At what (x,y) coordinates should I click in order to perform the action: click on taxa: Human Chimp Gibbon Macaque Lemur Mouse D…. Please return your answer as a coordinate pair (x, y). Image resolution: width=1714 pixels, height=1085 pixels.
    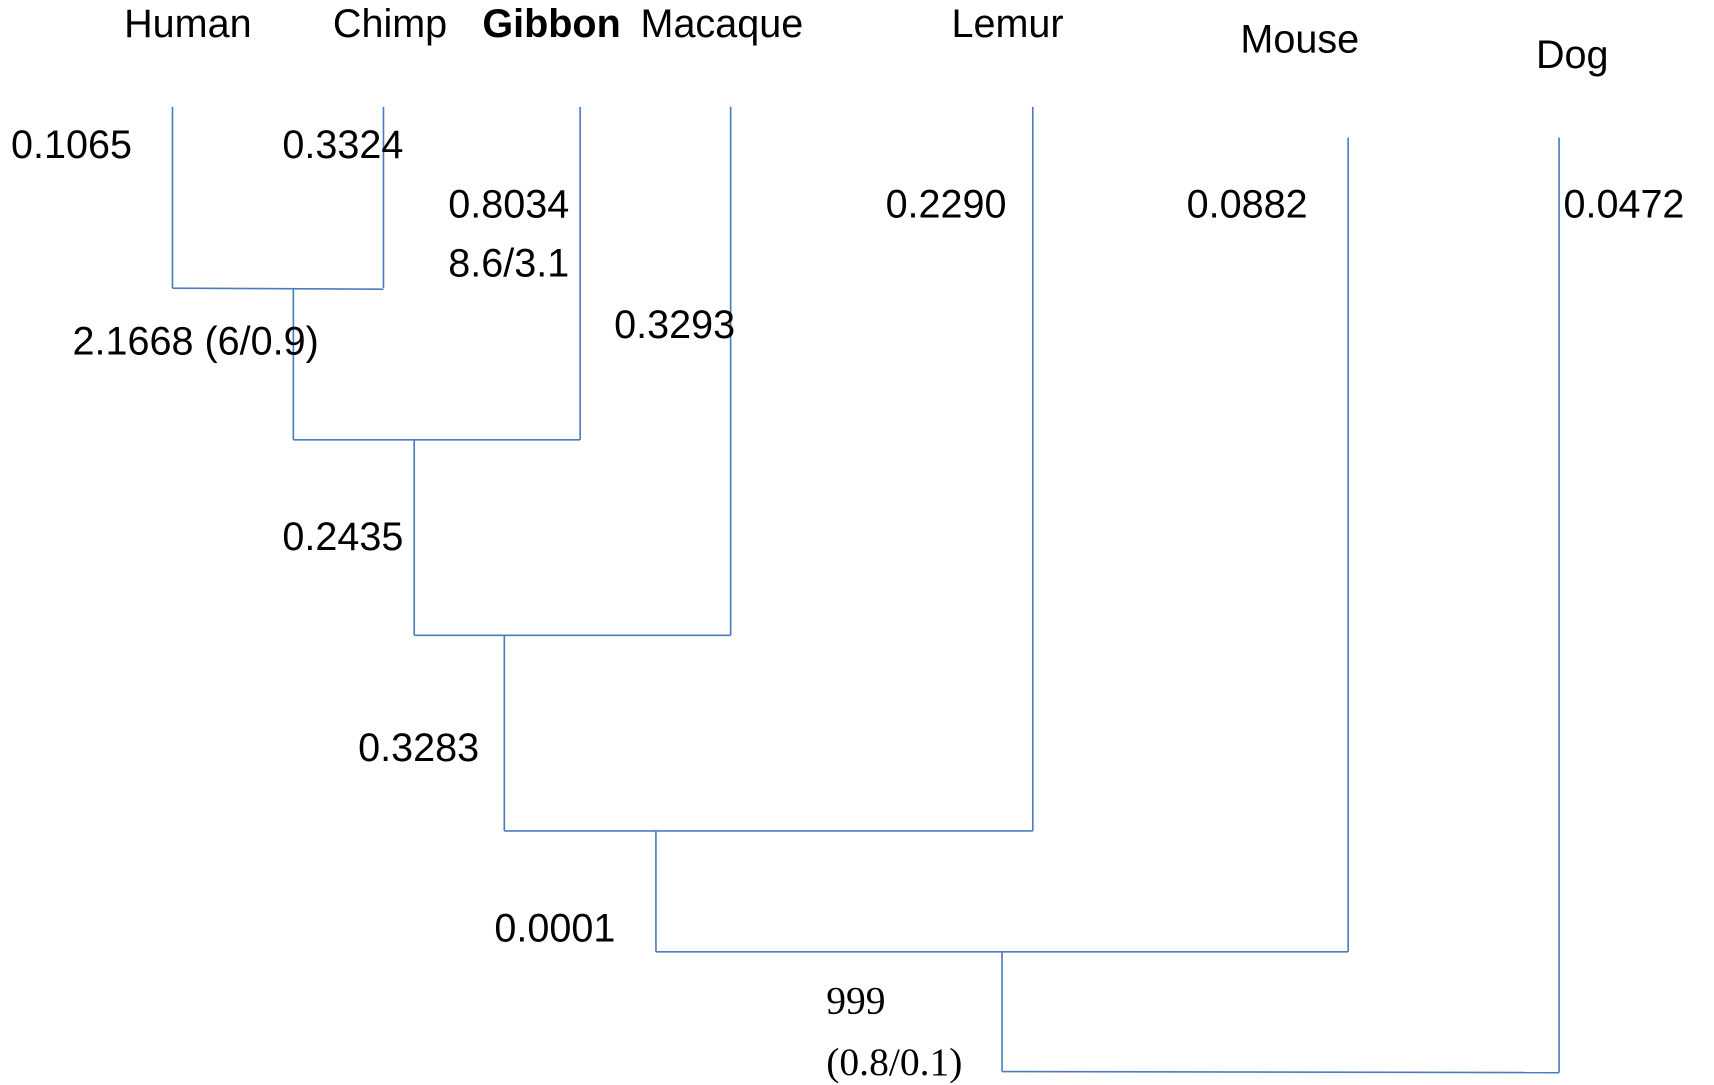
    Looking at the image, I should click on (866, 39).